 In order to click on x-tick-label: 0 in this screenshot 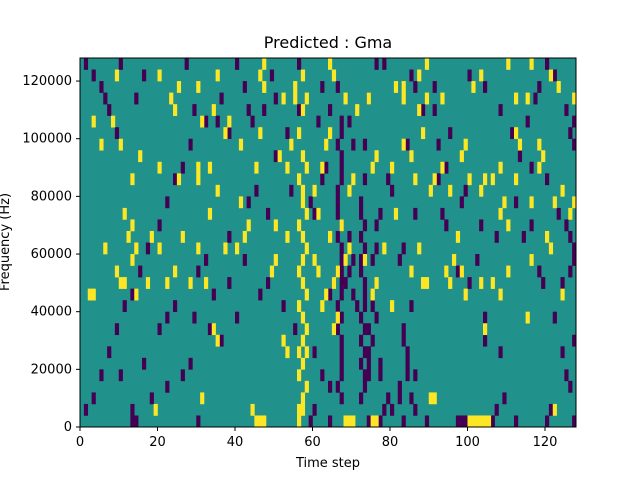, I will do `click(80, 442)`.